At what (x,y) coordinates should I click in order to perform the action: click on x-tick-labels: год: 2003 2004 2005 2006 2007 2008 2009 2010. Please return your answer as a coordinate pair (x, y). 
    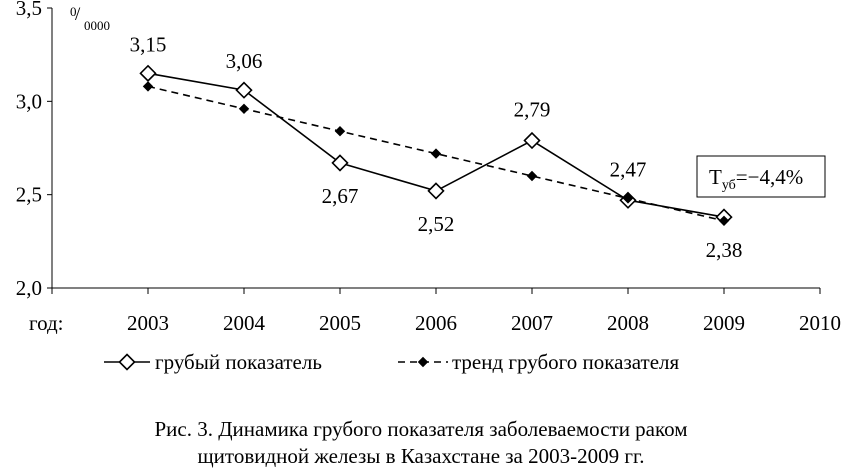
    Looking at the image, I should click on (435, 323).